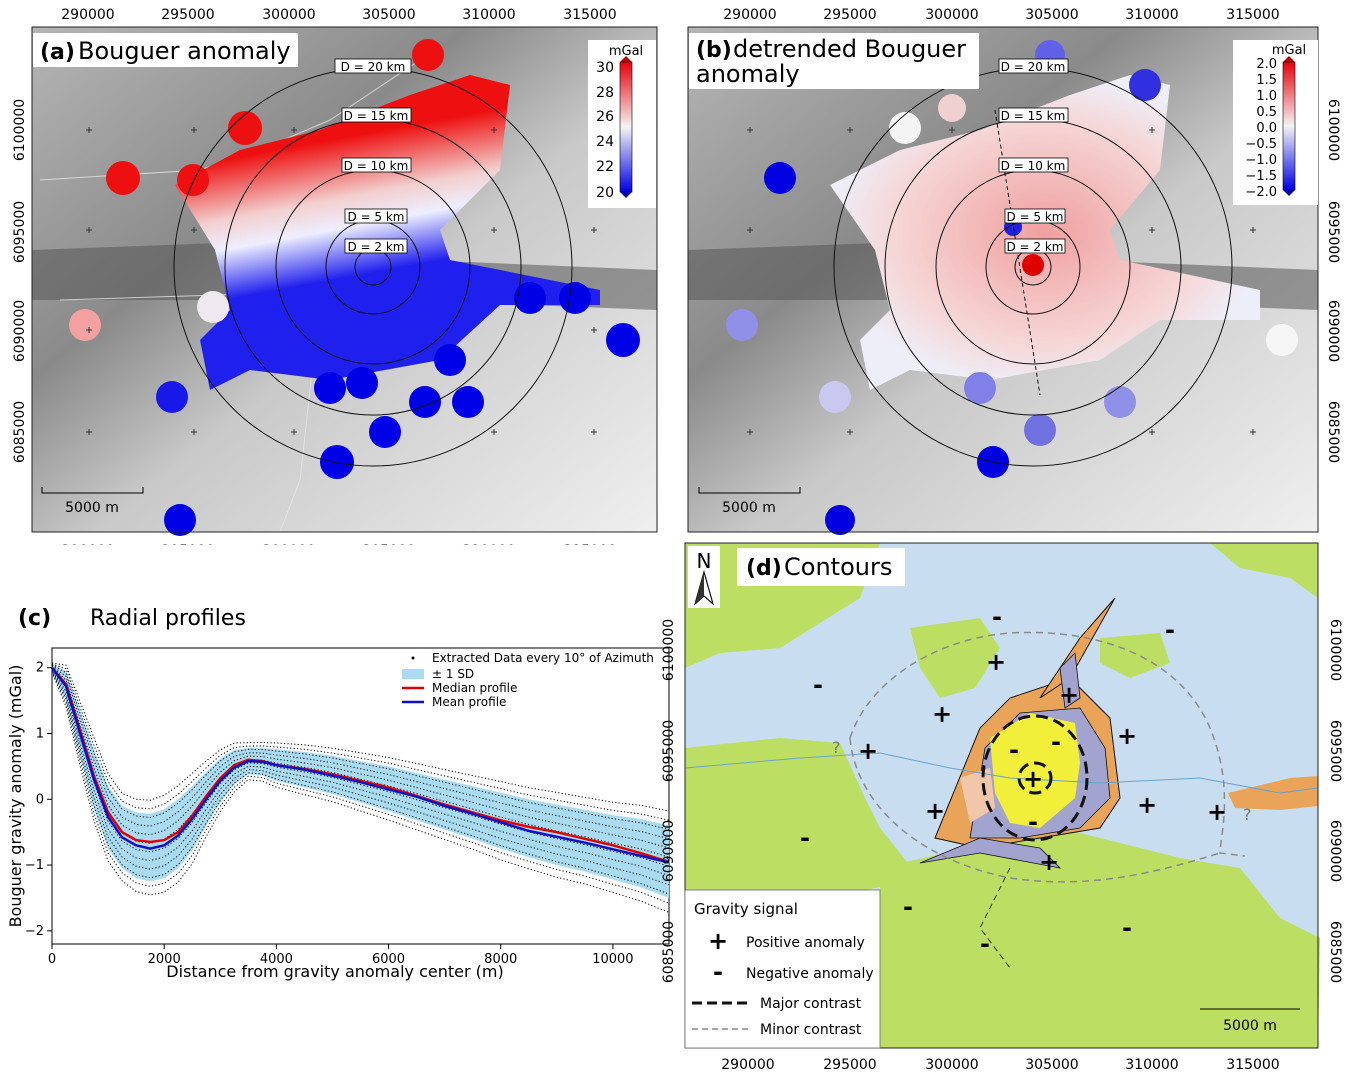 The width and height of the screenshot is (1346, 1073). I want to click on x-tick-a-bottom: 305000, so click(388, 544).